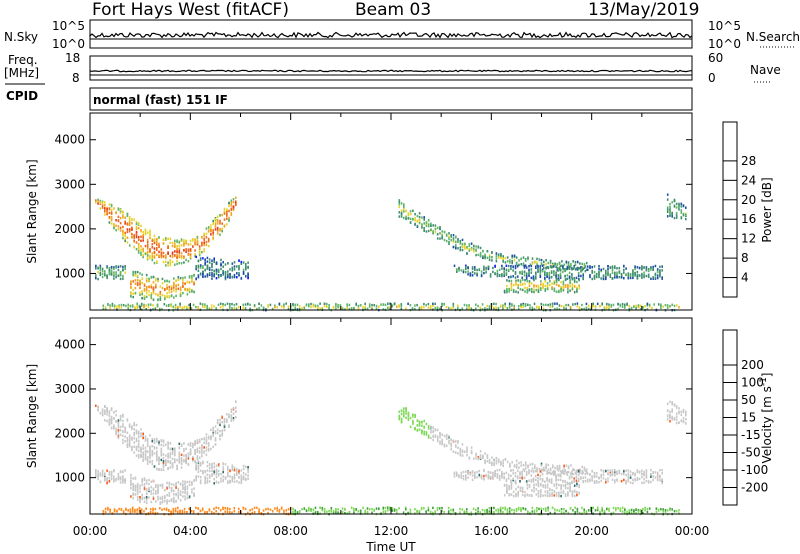 Image resolution: width=800 pixels, height=554 pixels. I want to click on beam-label: Beam 03, so click(393, 10).